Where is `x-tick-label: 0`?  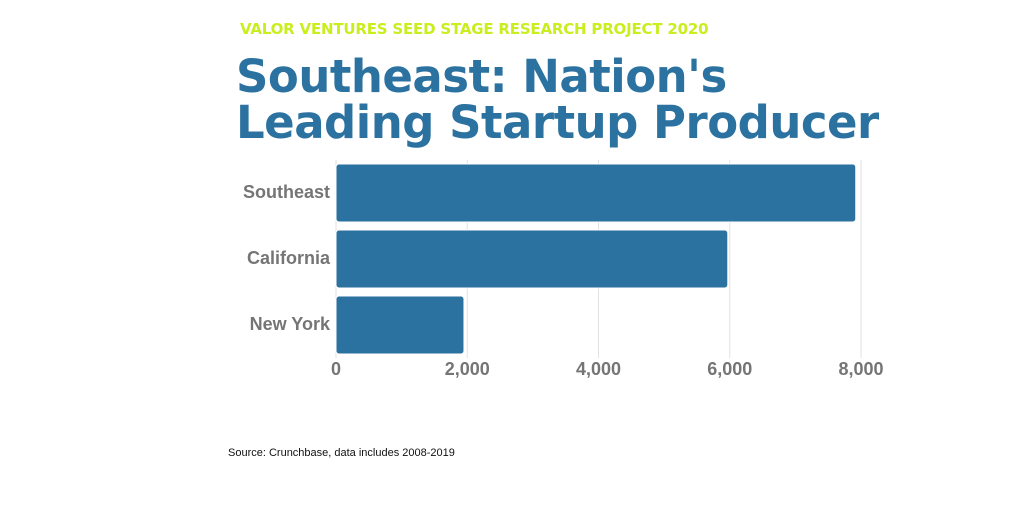
x-tick-label: 0 is located at coordinates (336, 369).